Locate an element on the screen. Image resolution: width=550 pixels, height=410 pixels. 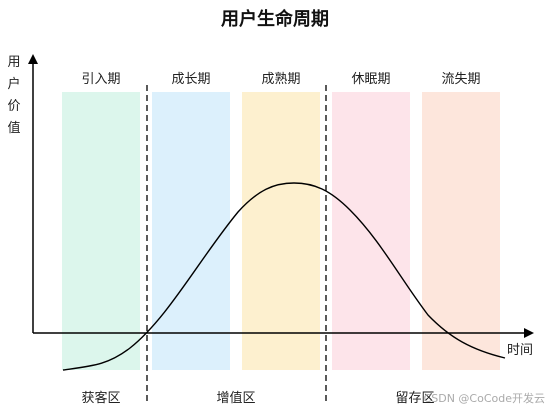
stage-label-churn: 流失期 is located at coordinates (460, 79).